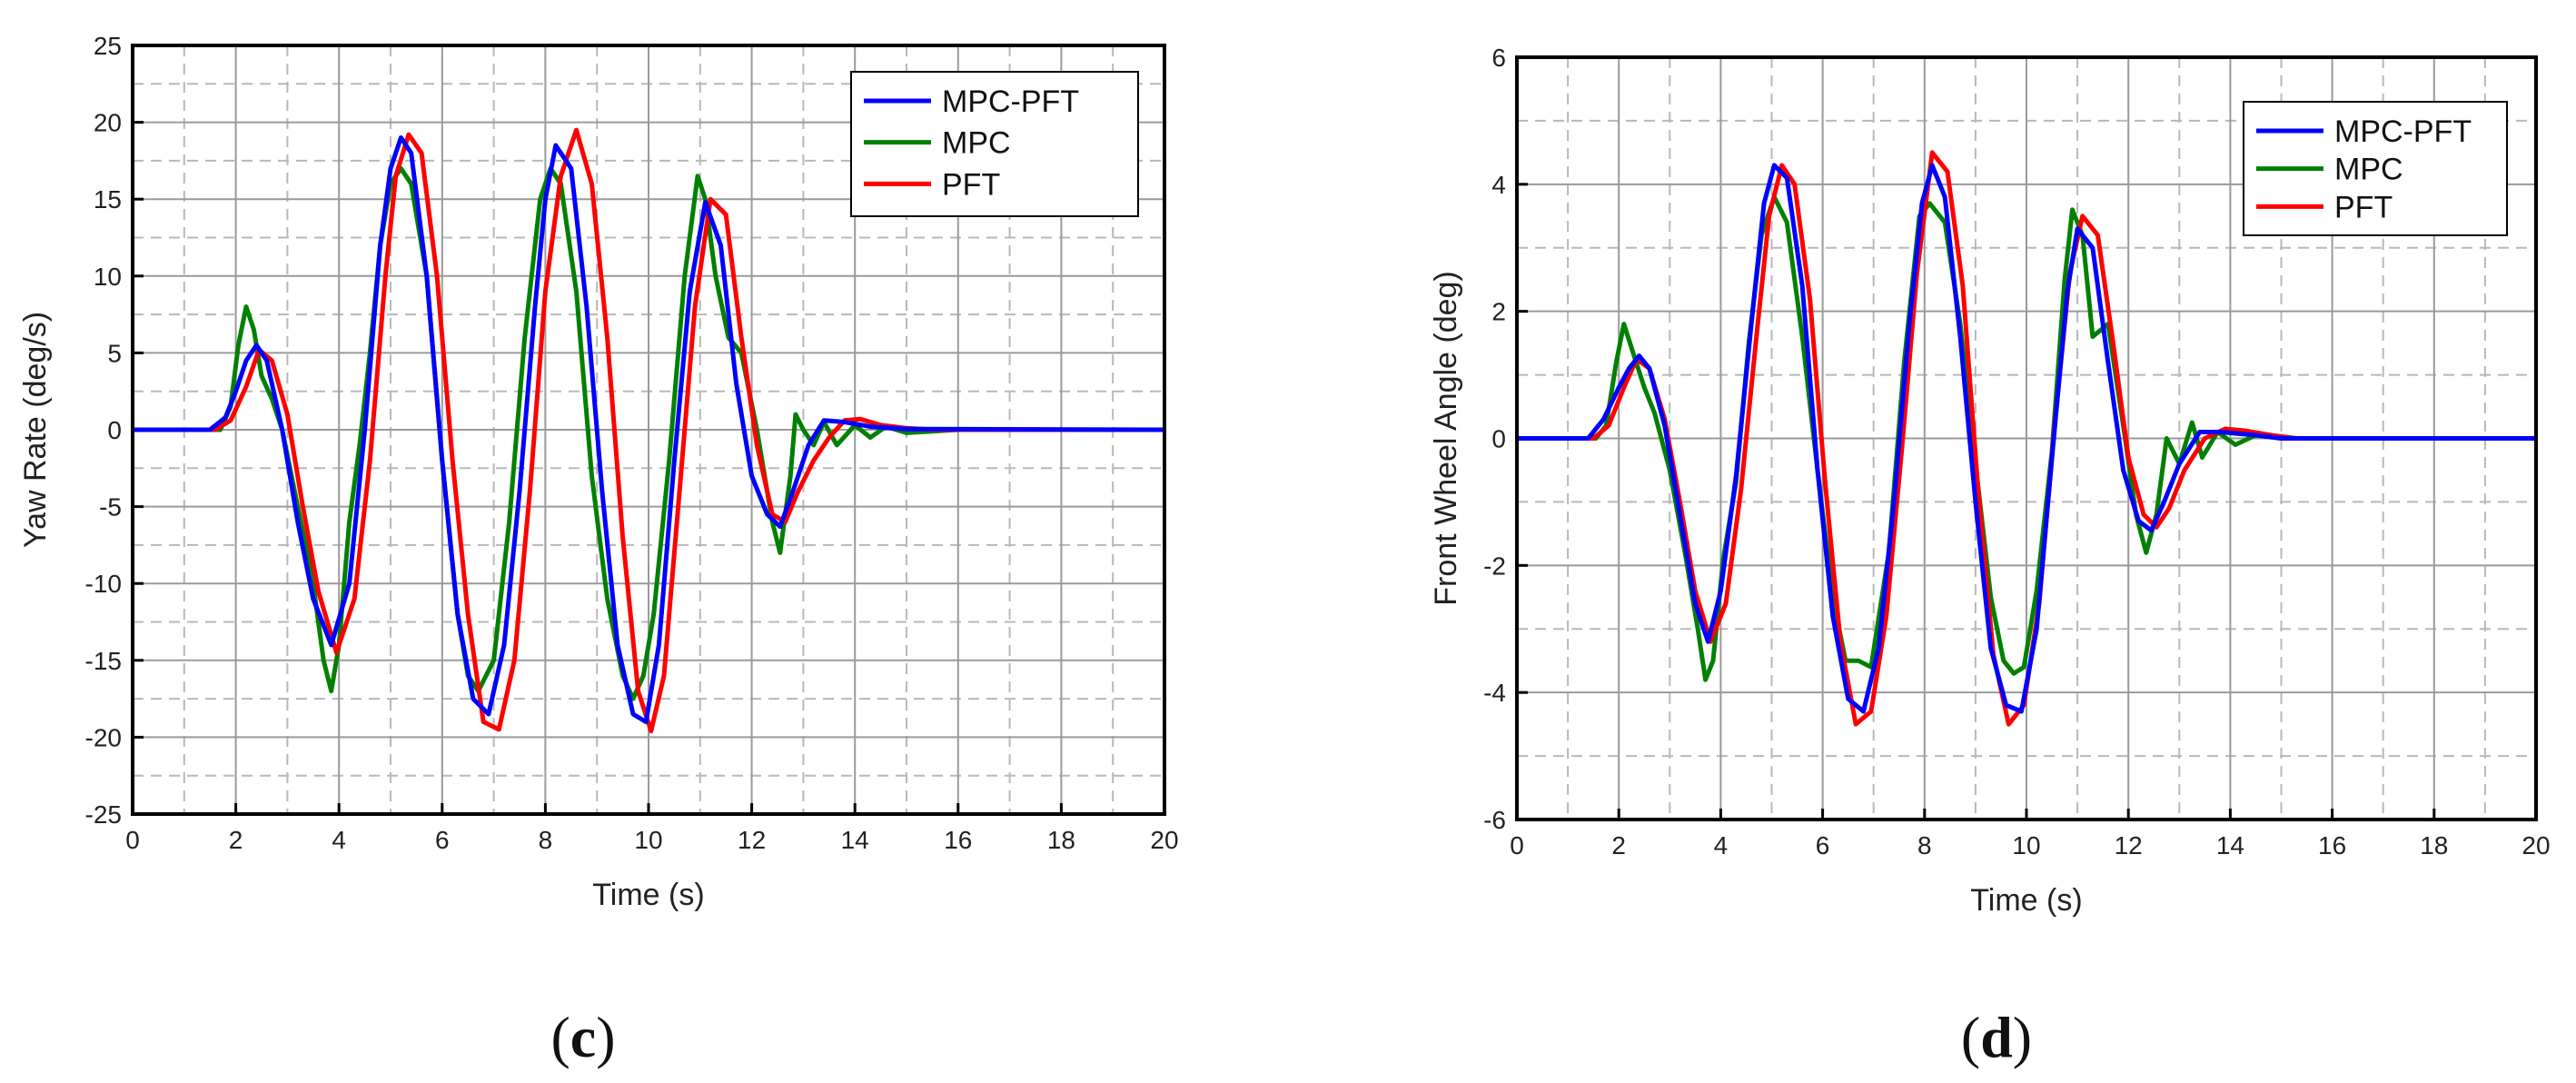 The image size is (2576, 1083). I want to click on y-tick-label: 25, so click(108, 46).